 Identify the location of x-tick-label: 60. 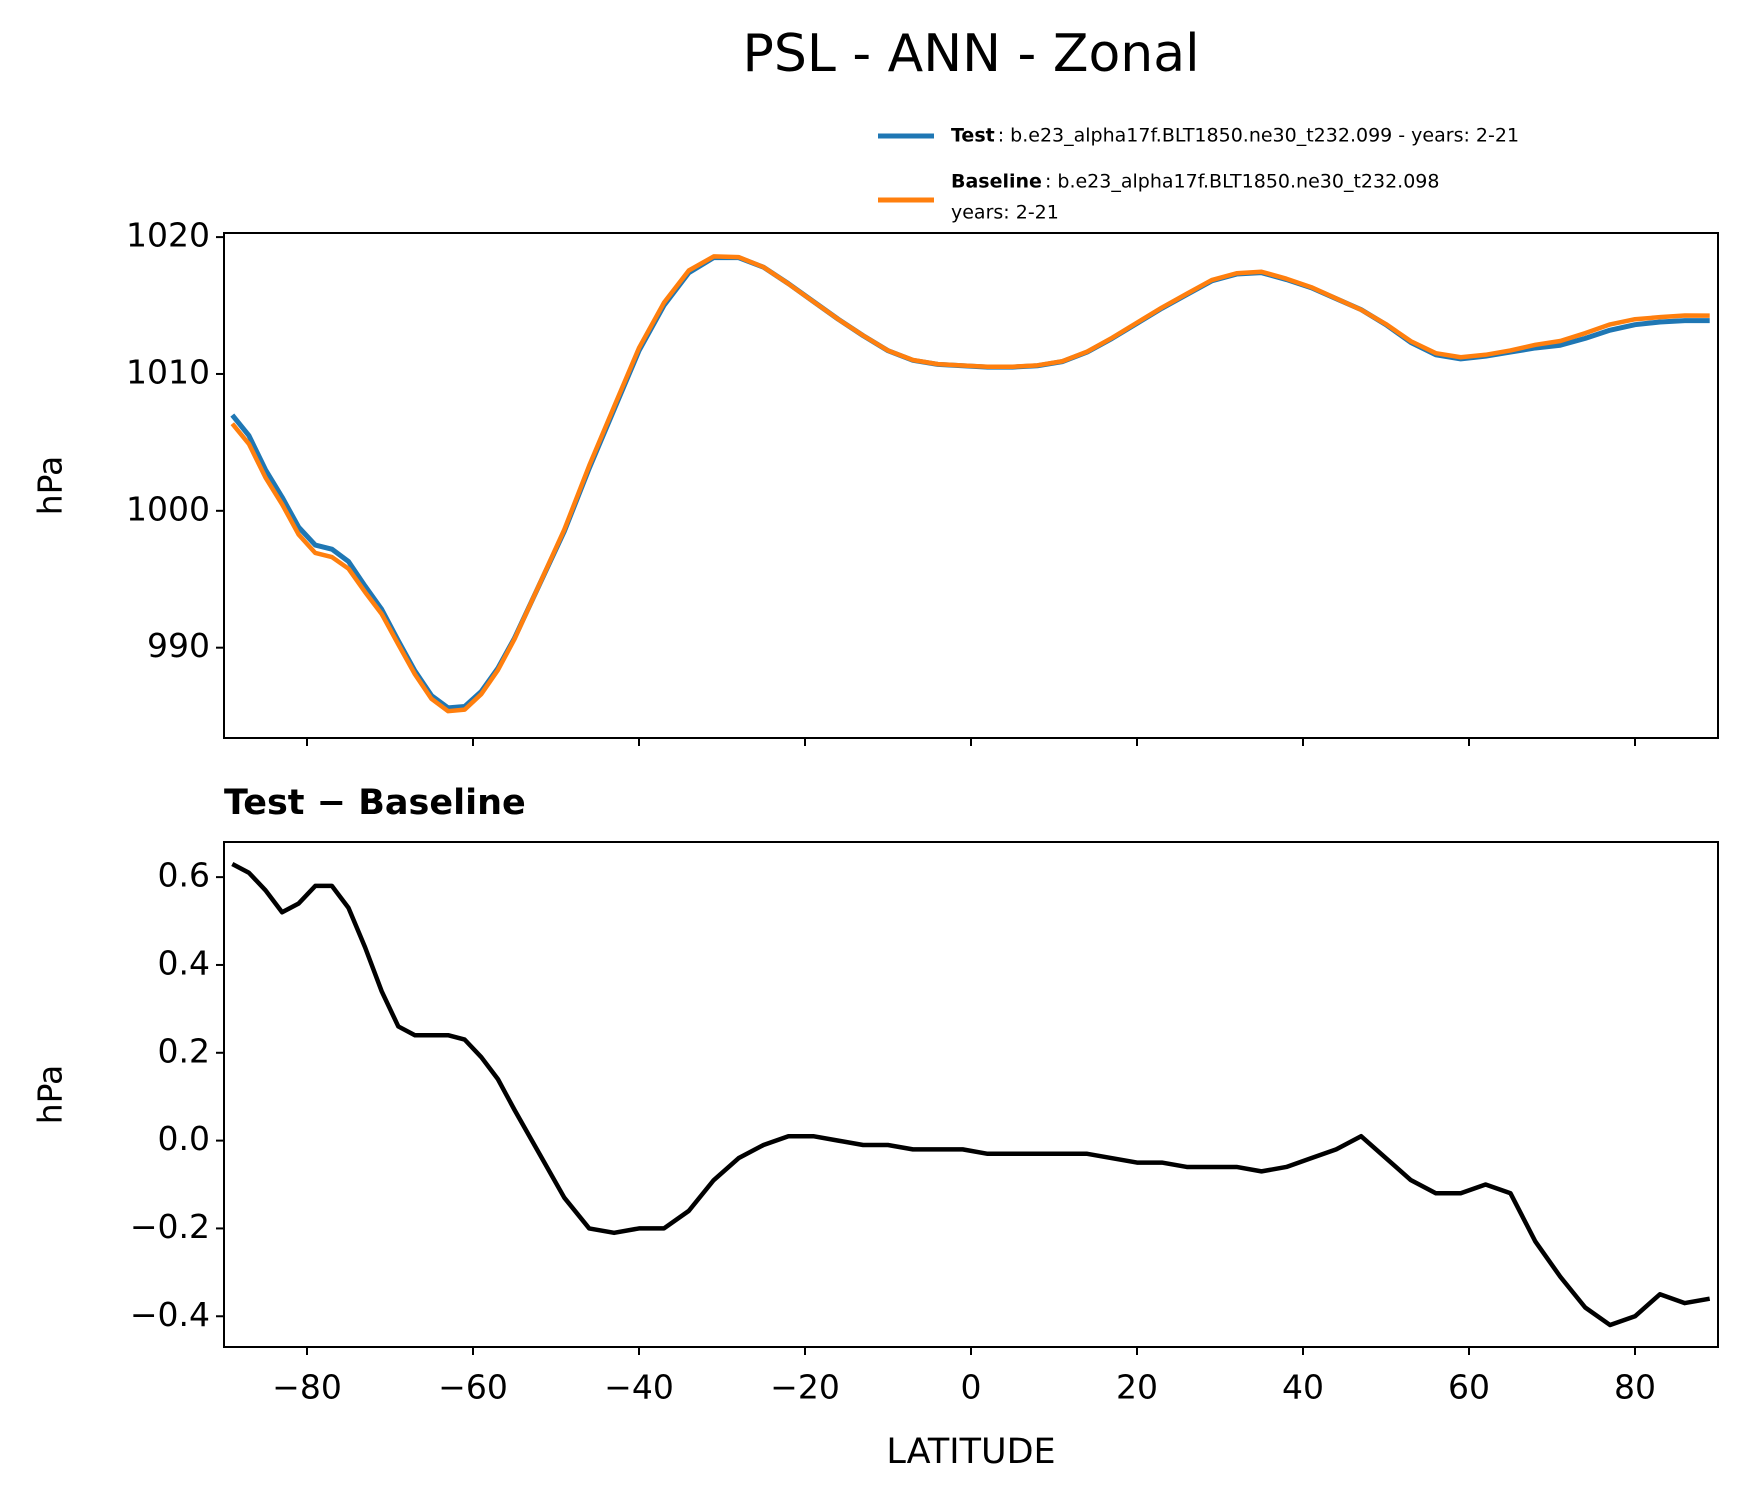
(1469, 1387).